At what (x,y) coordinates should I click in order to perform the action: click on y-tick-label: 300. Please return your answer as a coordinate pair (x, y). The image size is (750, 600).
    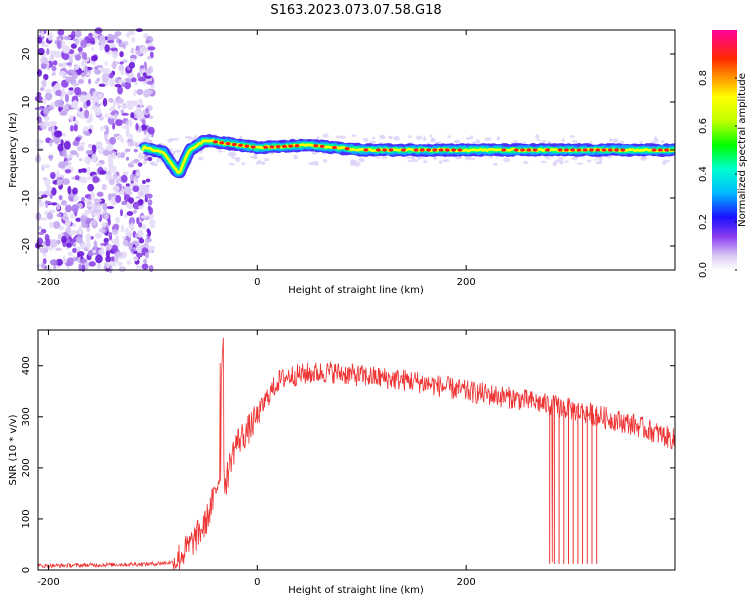
    Looking at the image, I should click on (26, 416).